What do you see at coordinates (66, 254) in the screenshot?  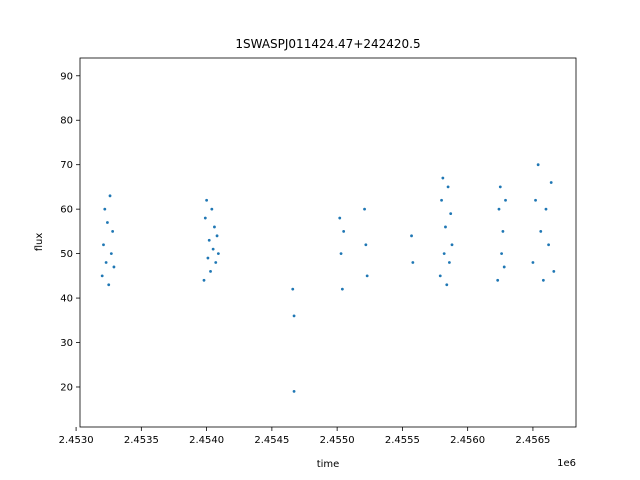 I see `y-tick-label: 50` at bounding box center [66, 254].